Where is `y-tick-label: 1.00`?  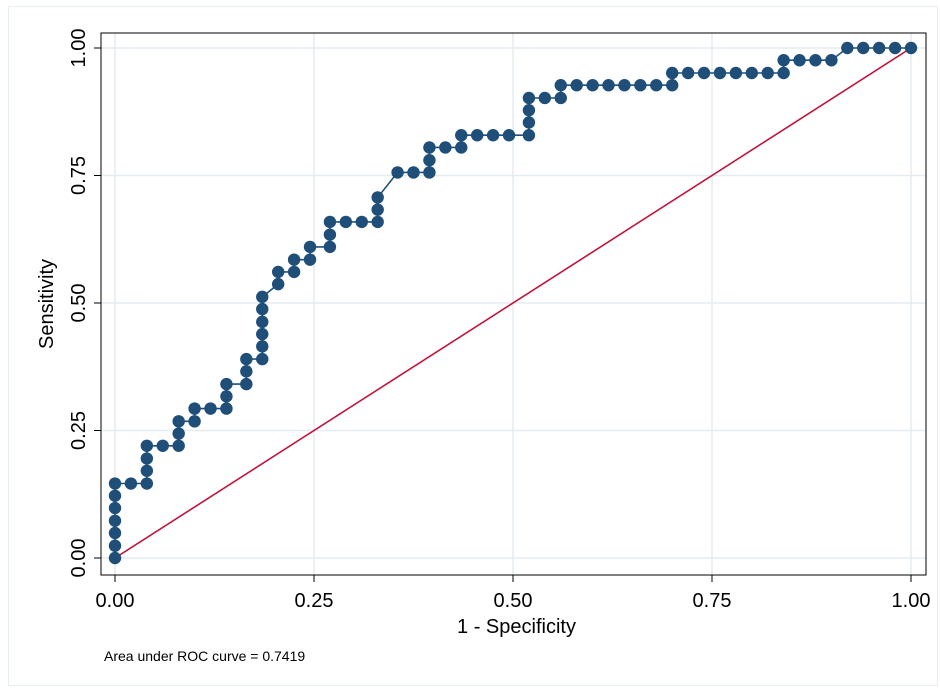 y-tick-label: 1.00 is located at coordinates (79, 48).